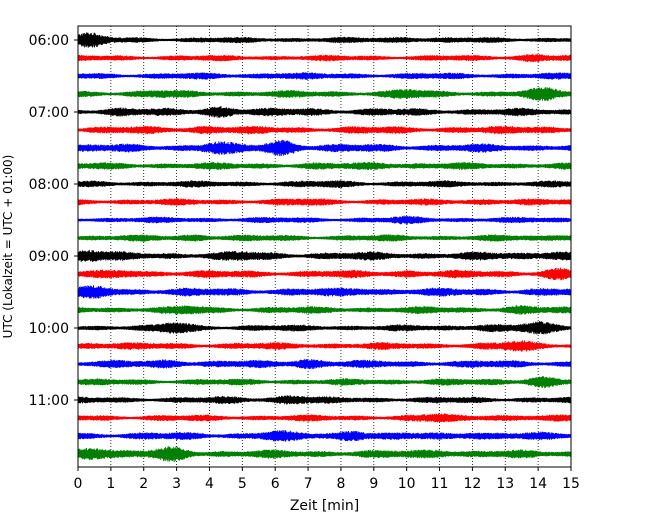 The width and height of the screenshot is (650, 520). What do you see at coordinates (49, 113) in the screenshot?
I see `y-tick-label: 07:00` at bounding box center [49, 113].